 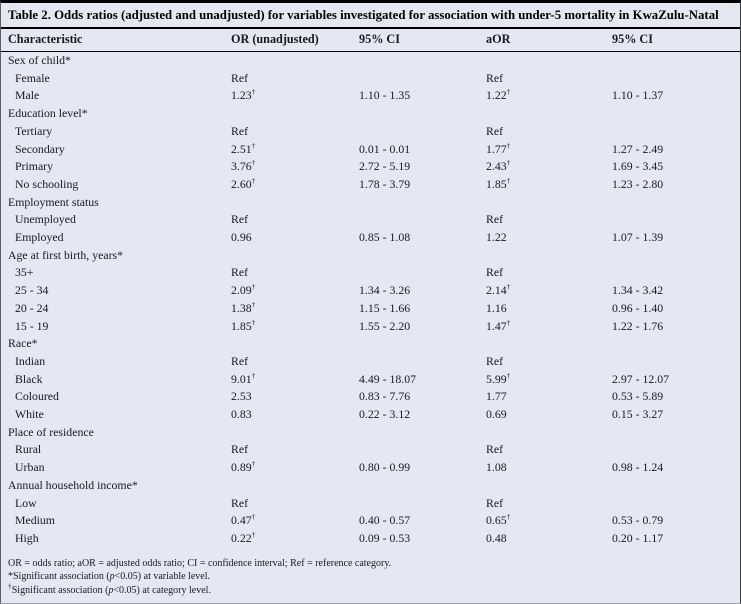 I want to click on table-row: Medium 0.47† 0.40 - 0.57 0.65† 0.53 - 0.79, so click(x=370, y=521).